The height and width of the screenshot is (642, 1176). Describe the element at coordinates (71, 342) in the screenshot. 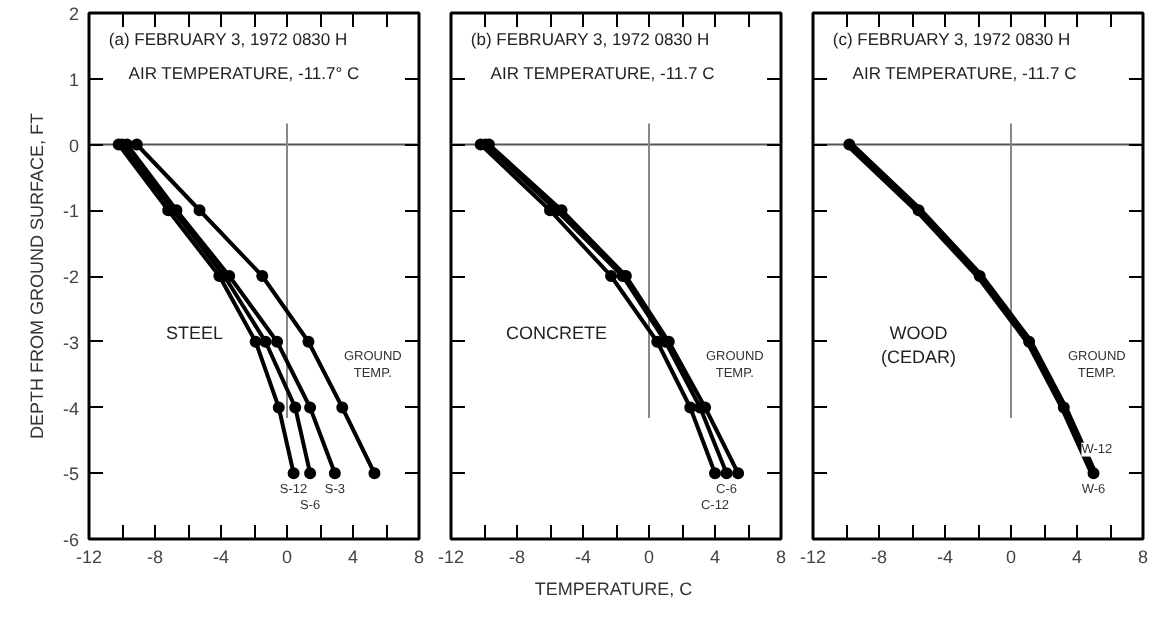

I see `y-tick-label: -3` at that location.